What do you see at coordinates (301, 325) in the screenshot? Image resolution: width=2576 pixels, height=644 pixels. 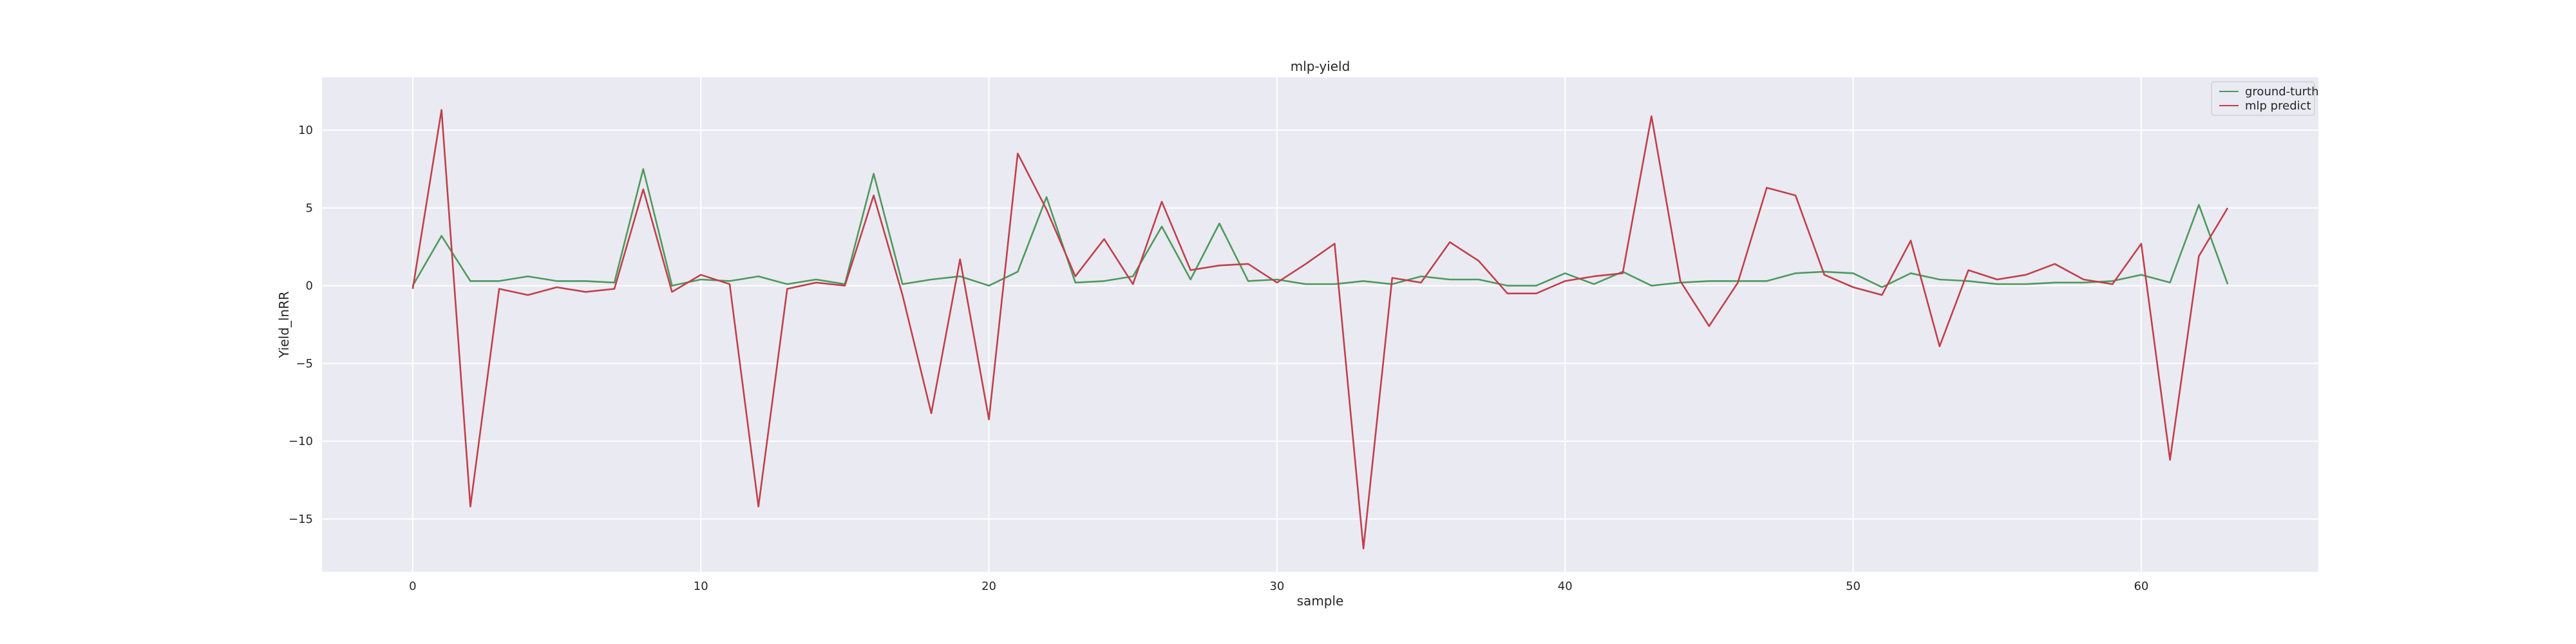 I see `y-tick-labels: −15 −10 −5 0 5 10` at bounding box center [301, 325].